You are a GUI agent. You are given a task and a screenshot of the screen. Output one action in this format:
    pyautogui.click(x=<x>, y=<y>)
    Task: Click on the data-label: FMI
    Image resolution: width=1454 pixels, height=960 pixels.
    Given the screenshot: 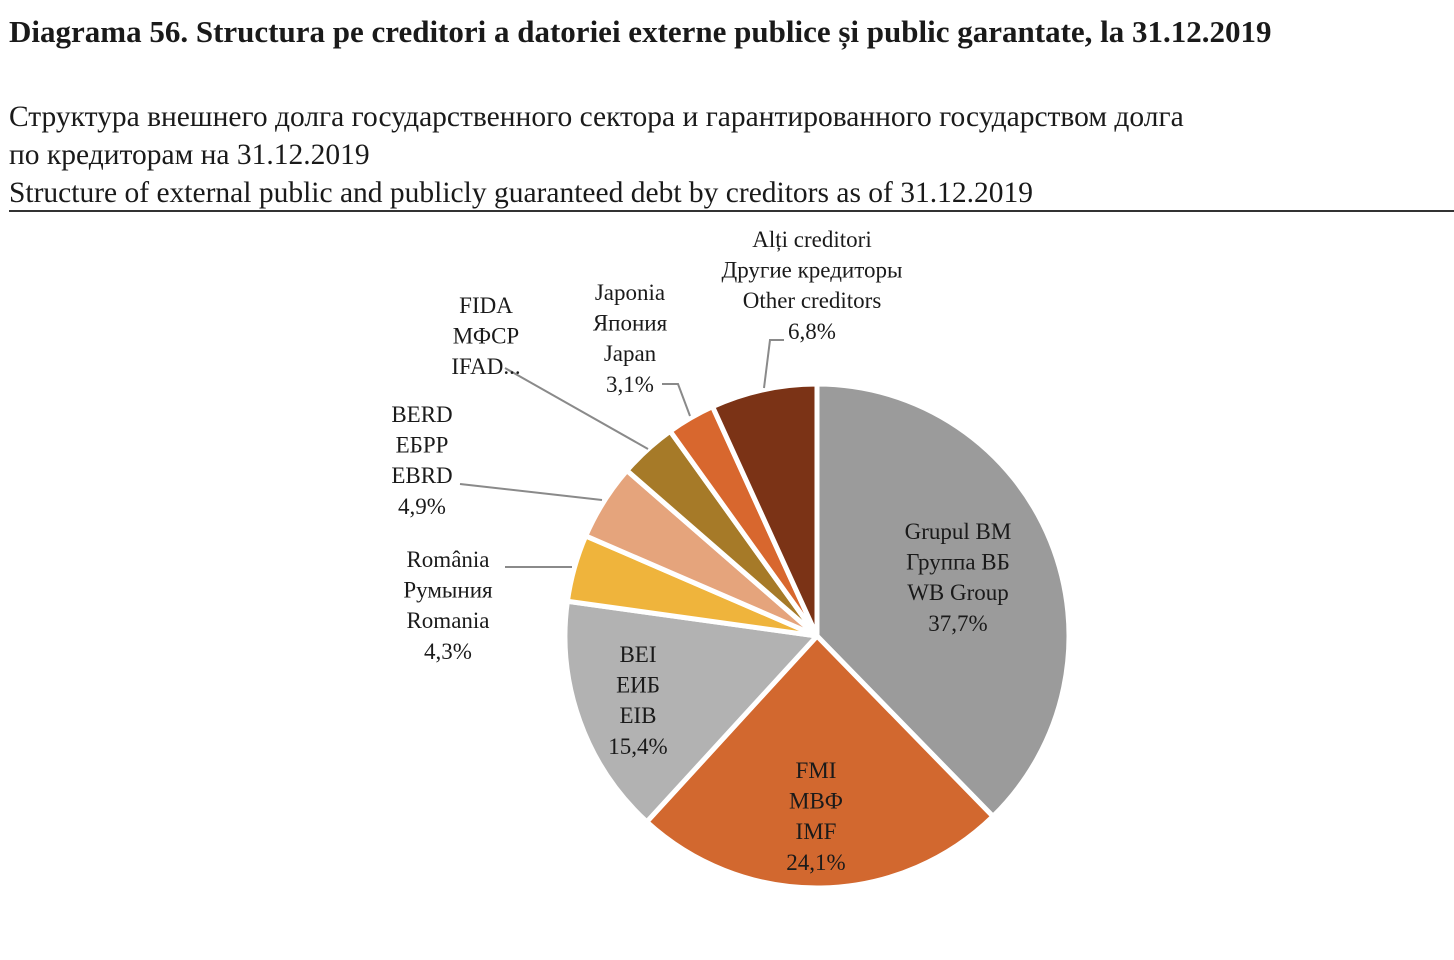 What is the action you would take?
    pyautogui.click(x=816, y=770)
    